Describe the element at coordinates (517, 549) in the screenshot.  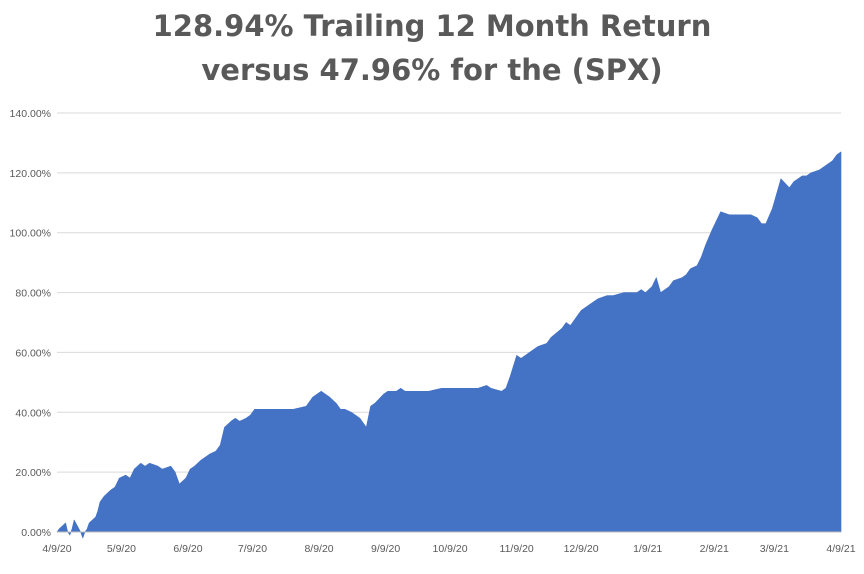
I see `x-tick-label: 11/9/20` at that location.